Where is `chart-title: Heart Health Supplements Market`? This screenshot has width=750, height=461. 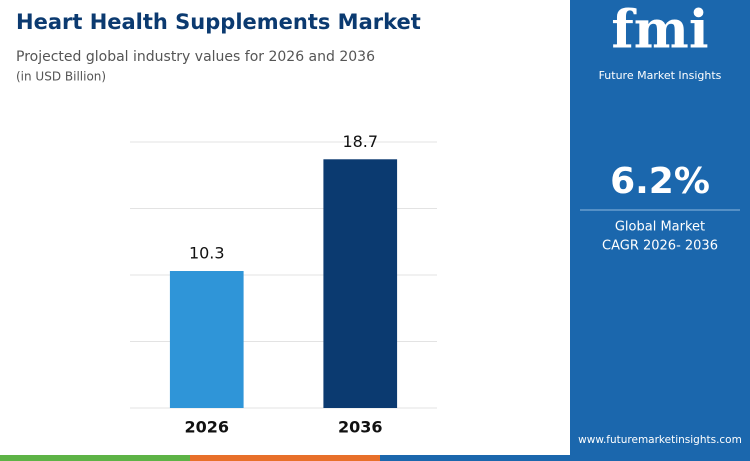 chart-title: Heart Health Supplements Market is located at coordinates (218, 22).